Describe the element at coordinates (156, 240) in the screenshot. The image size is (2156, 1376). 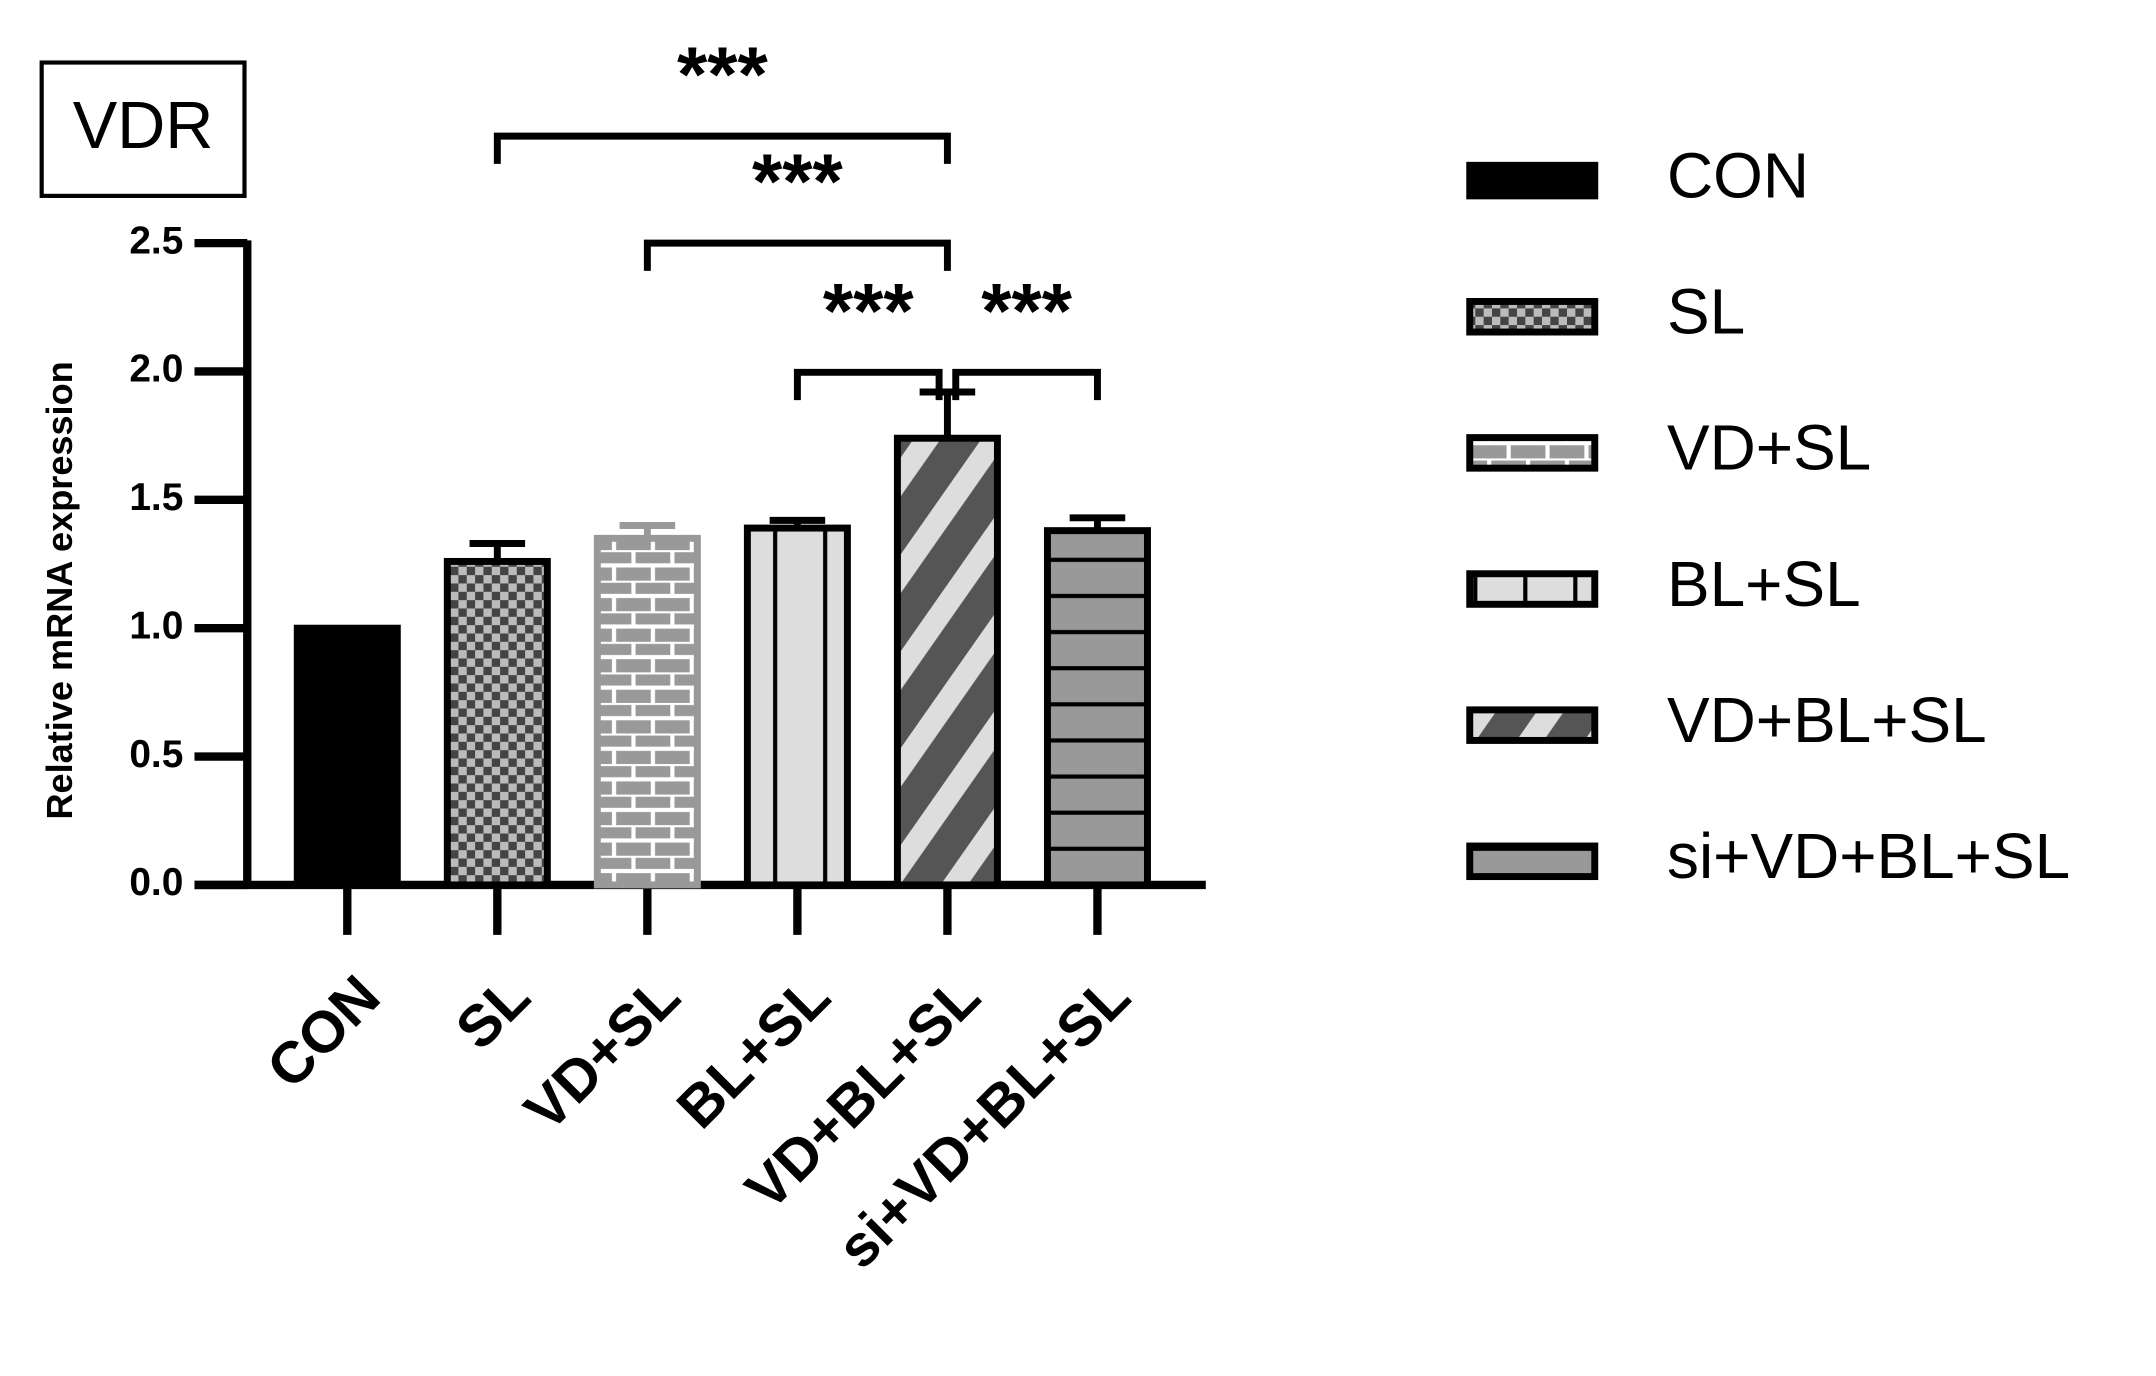
I see `y-tick-label: 2.5` at that location.